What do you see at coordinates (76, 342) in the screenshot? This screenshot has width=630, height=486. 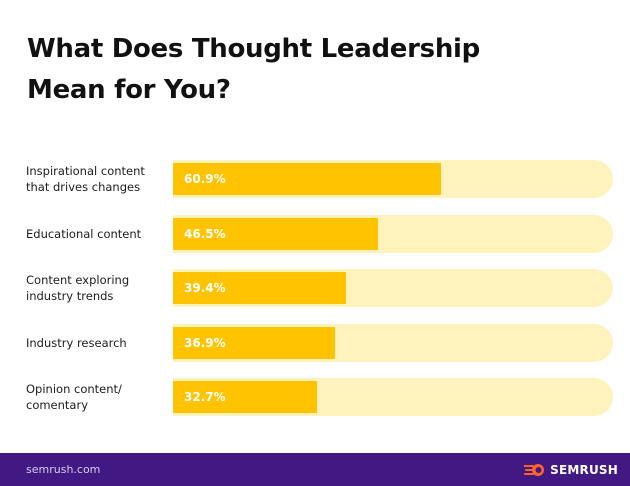 I see `category-label: Industry research` at bounding box center [76, 342].